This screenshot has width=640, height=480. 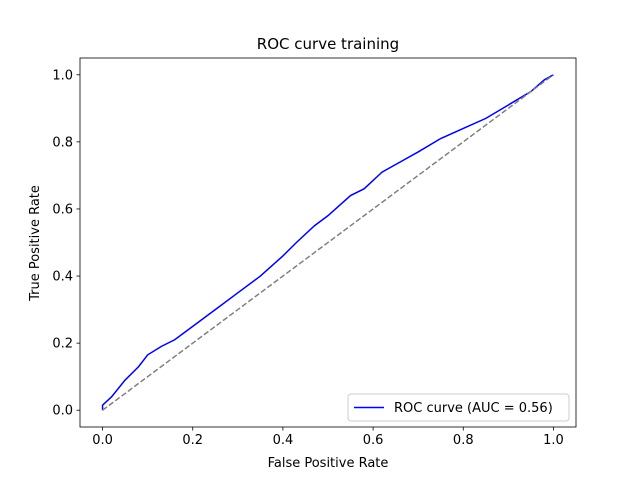 I want to click on x-tick-label: 1.0, so click(x=553, y=440).